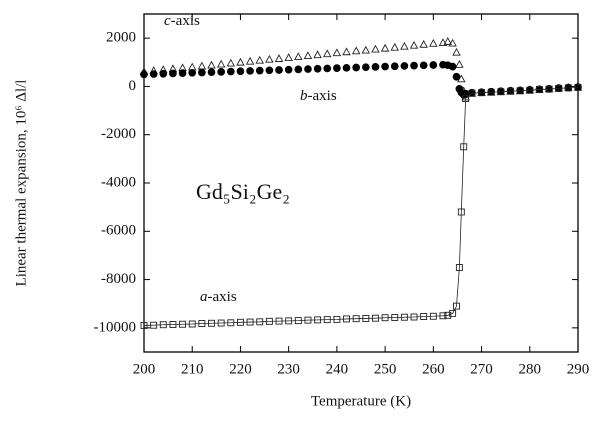 This screenshot has width=600, height=421. Describe the element at coordinates (192, 369) in the screenshot. I see `x-tick-label: 210` at that location.